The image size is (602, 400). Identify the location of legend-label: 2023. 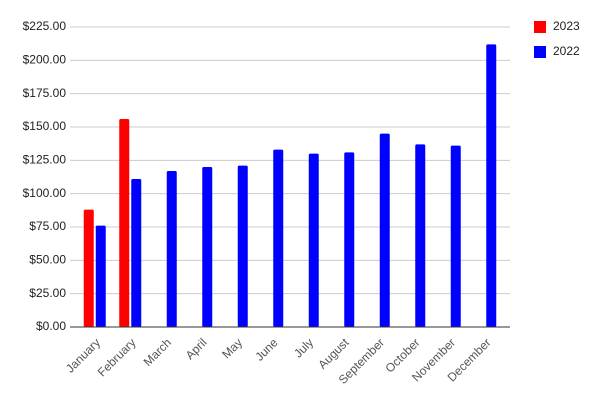
(566, 26).